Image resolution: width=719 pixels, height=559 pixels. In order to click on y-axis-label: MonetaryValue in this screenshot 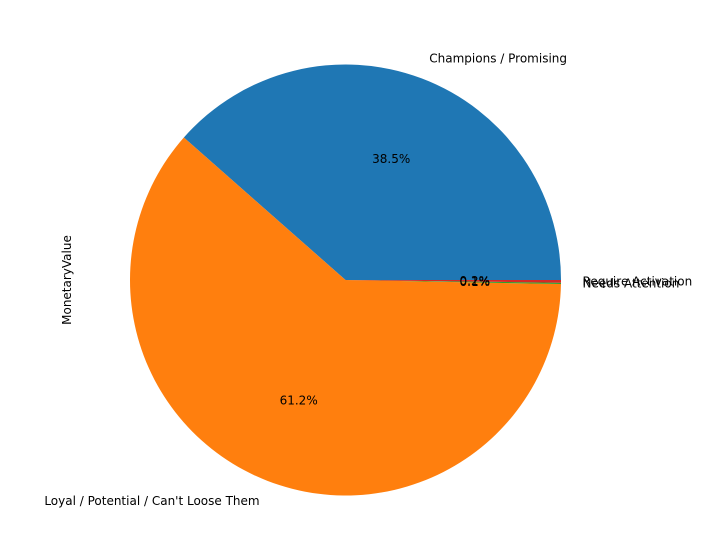, I will do `click(67, 280)`.